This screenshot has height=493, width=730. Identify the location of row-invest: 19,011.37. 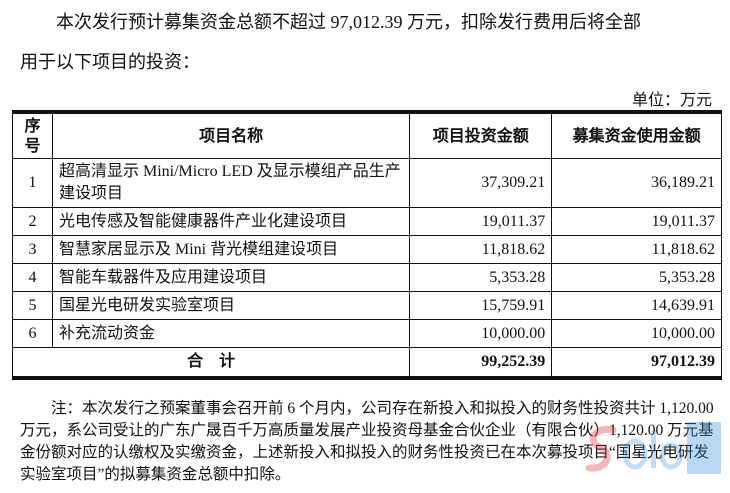
(481, 221).